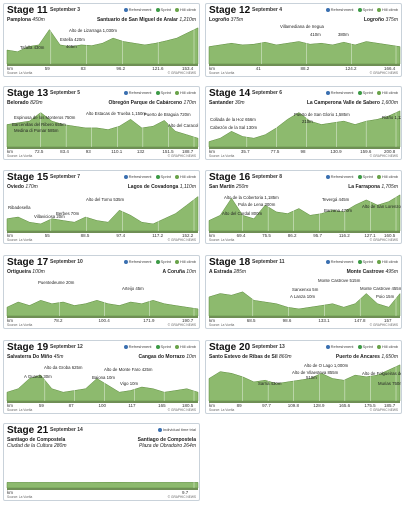 This screenshot has height=505, width=404. Describe the element at coordinates (240, 272) in the screenshot. I see `start-altitude: 285m` at that location.